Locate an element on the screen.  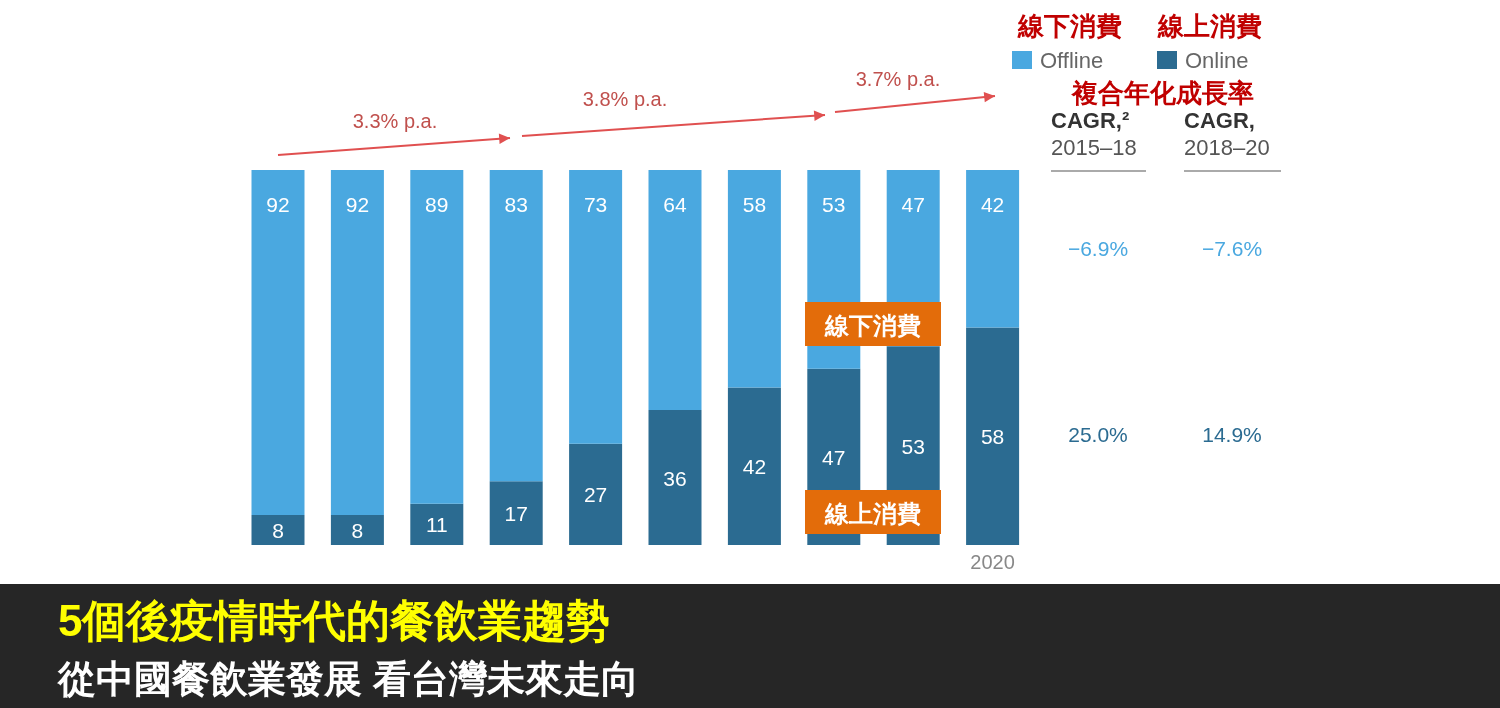
x-tick-label: 2020 is located at coordinates (992, 562).